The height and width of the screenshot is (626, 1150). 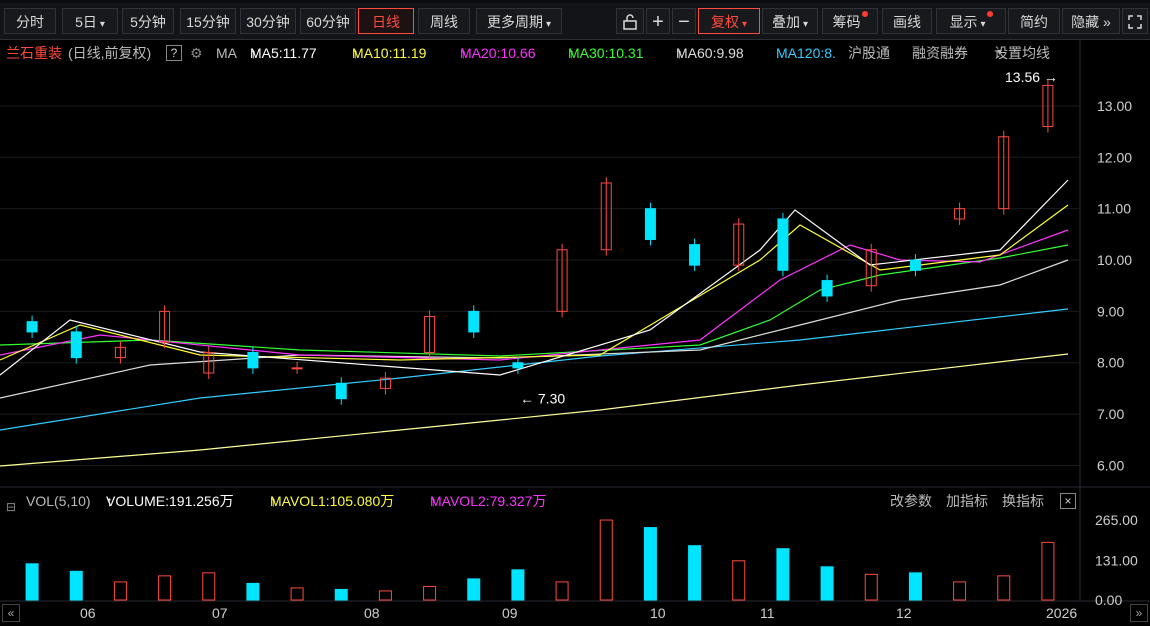 I want to click on settings-gear-icon: ⚙, so click(x=196, y=53).